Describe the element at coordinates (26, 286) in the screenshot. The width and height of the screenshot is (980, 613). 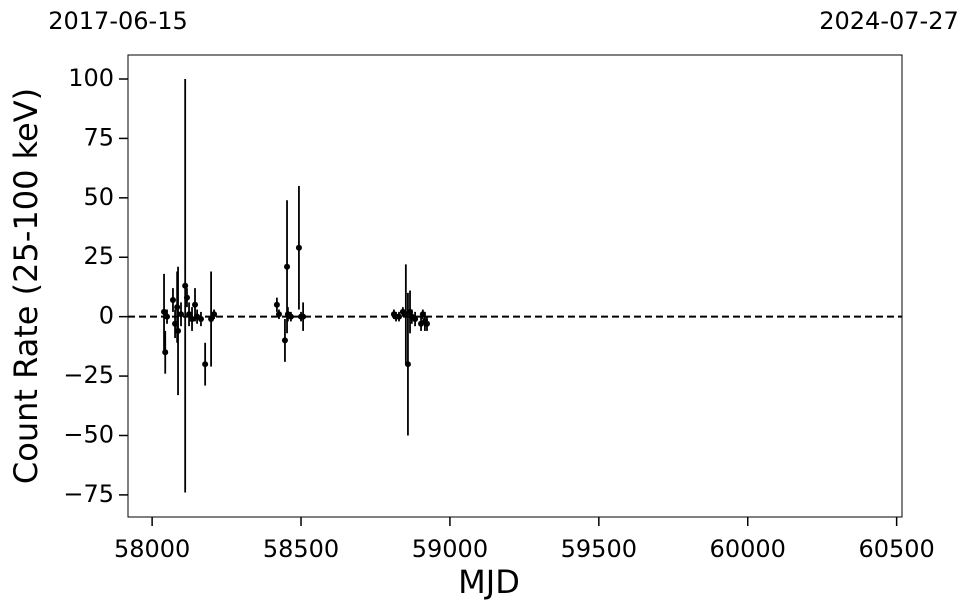
I see `y-axis-label: Count Rate (25-100 keV)` at that location.